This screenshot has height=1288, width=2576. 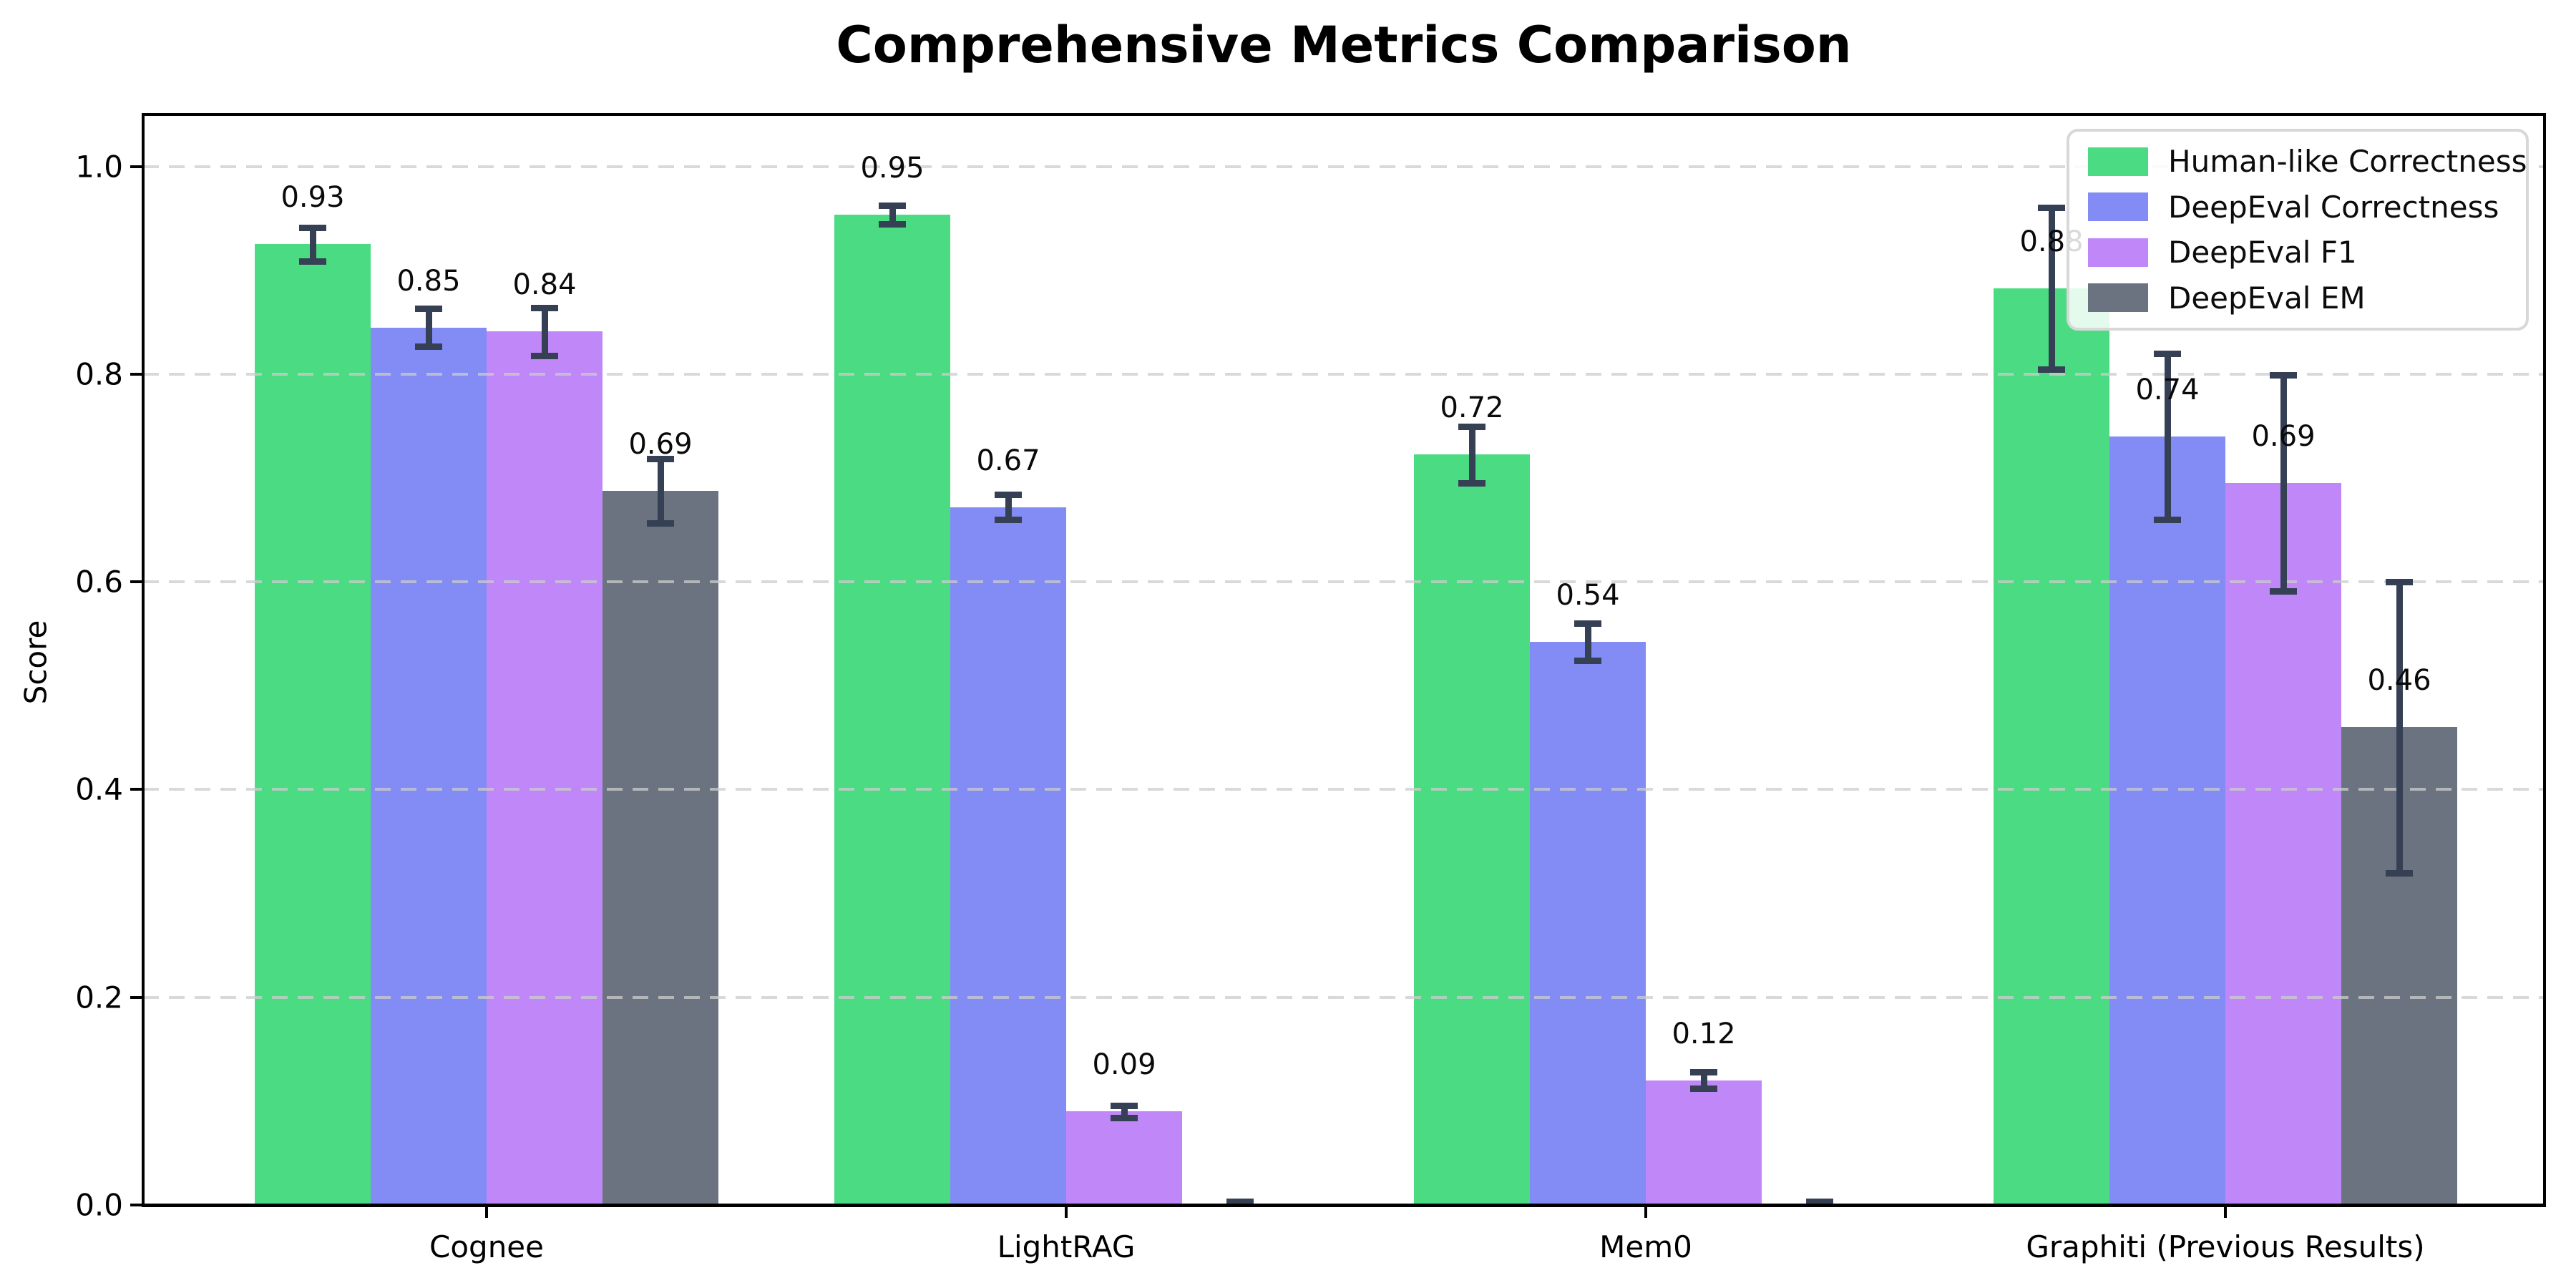 I want to click on error-cap-top-Mem0-DeepEval F1, so click(x=1703, y=1072).